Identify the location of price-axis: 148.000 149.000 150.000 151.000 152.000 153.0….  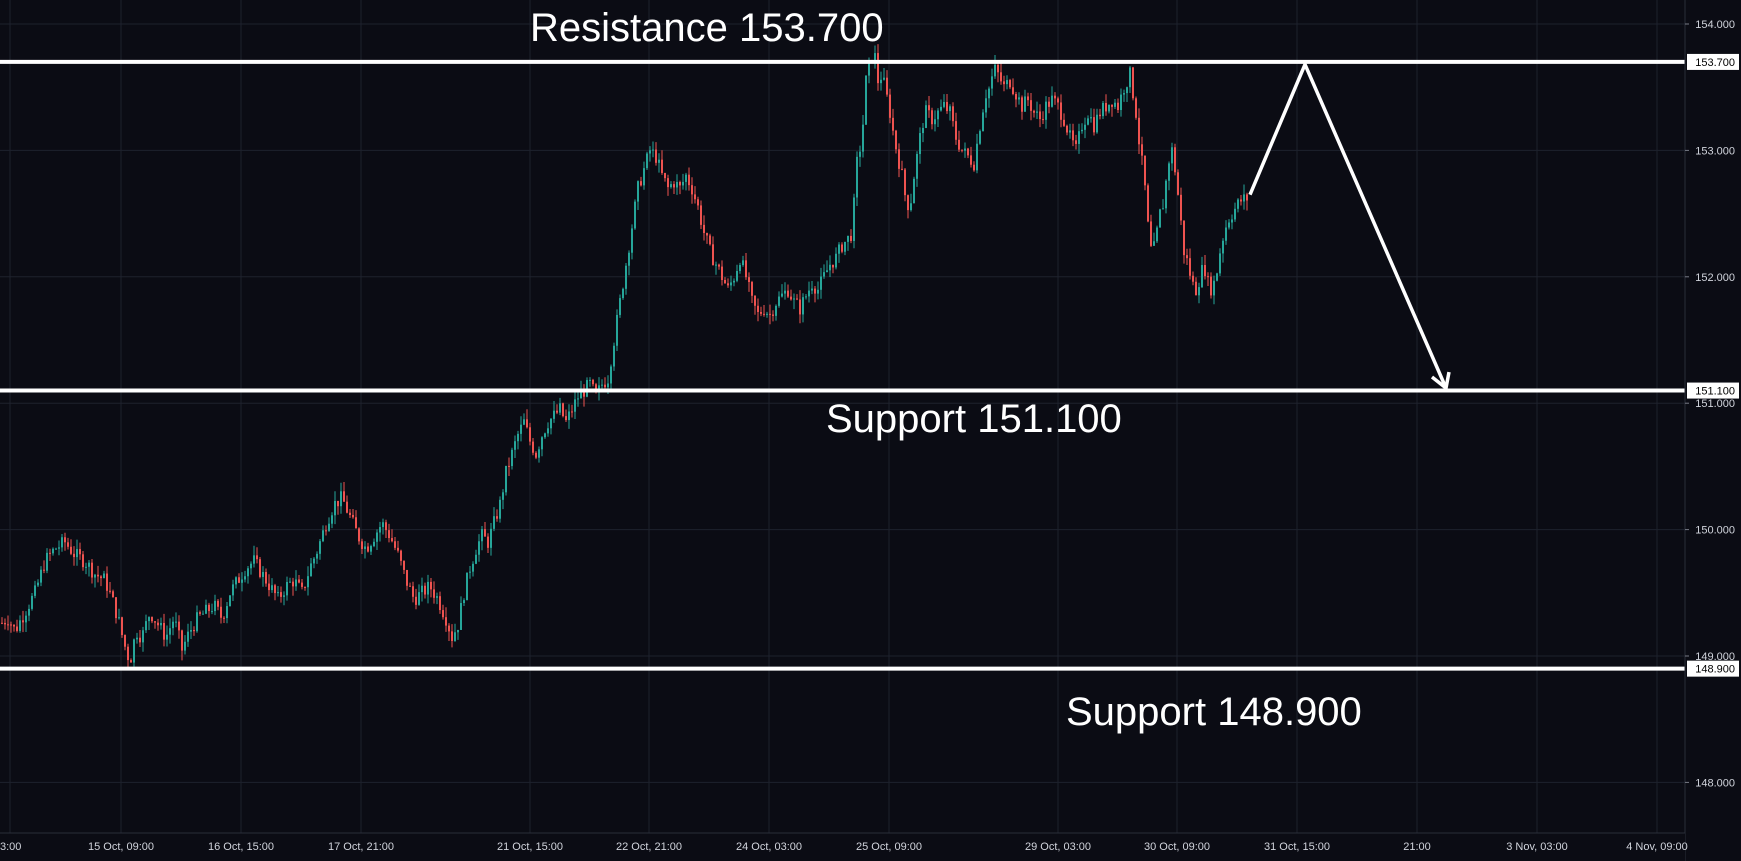
(1712, 430).